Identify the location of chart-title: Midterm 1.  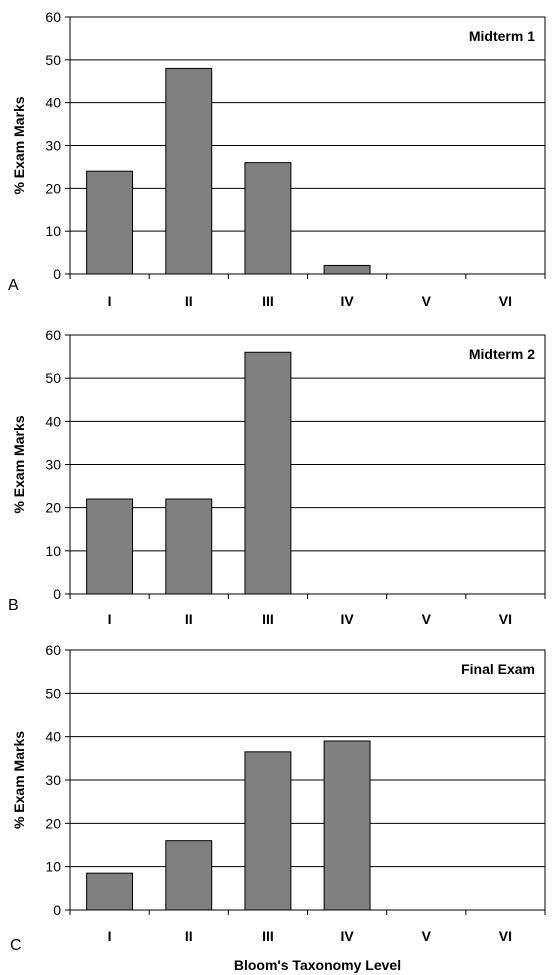
(502, 36).